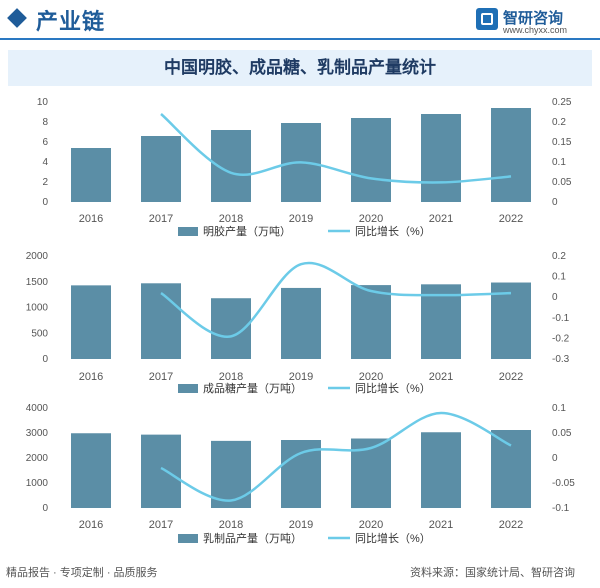 The height and width of the screenshot is (588, 600). What do you see at coordinates (37, 433) in the screenshot?
I see `left-axis-tick: 3000` at bounding box center [37, 433].